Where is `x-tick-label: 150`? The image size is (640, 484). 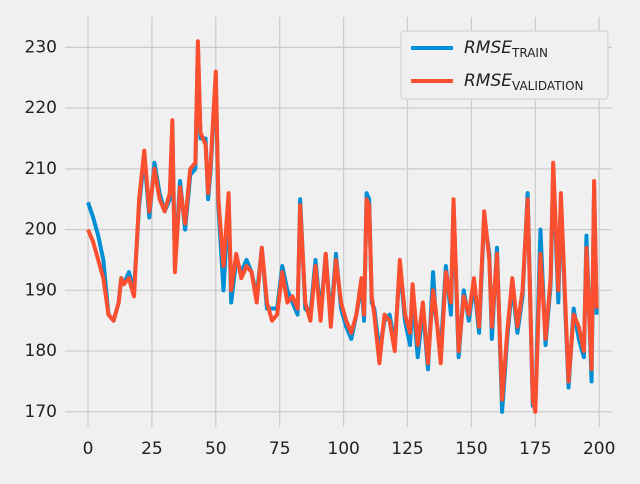 x-tick-label: 150 is located at coordinates (471, 449).